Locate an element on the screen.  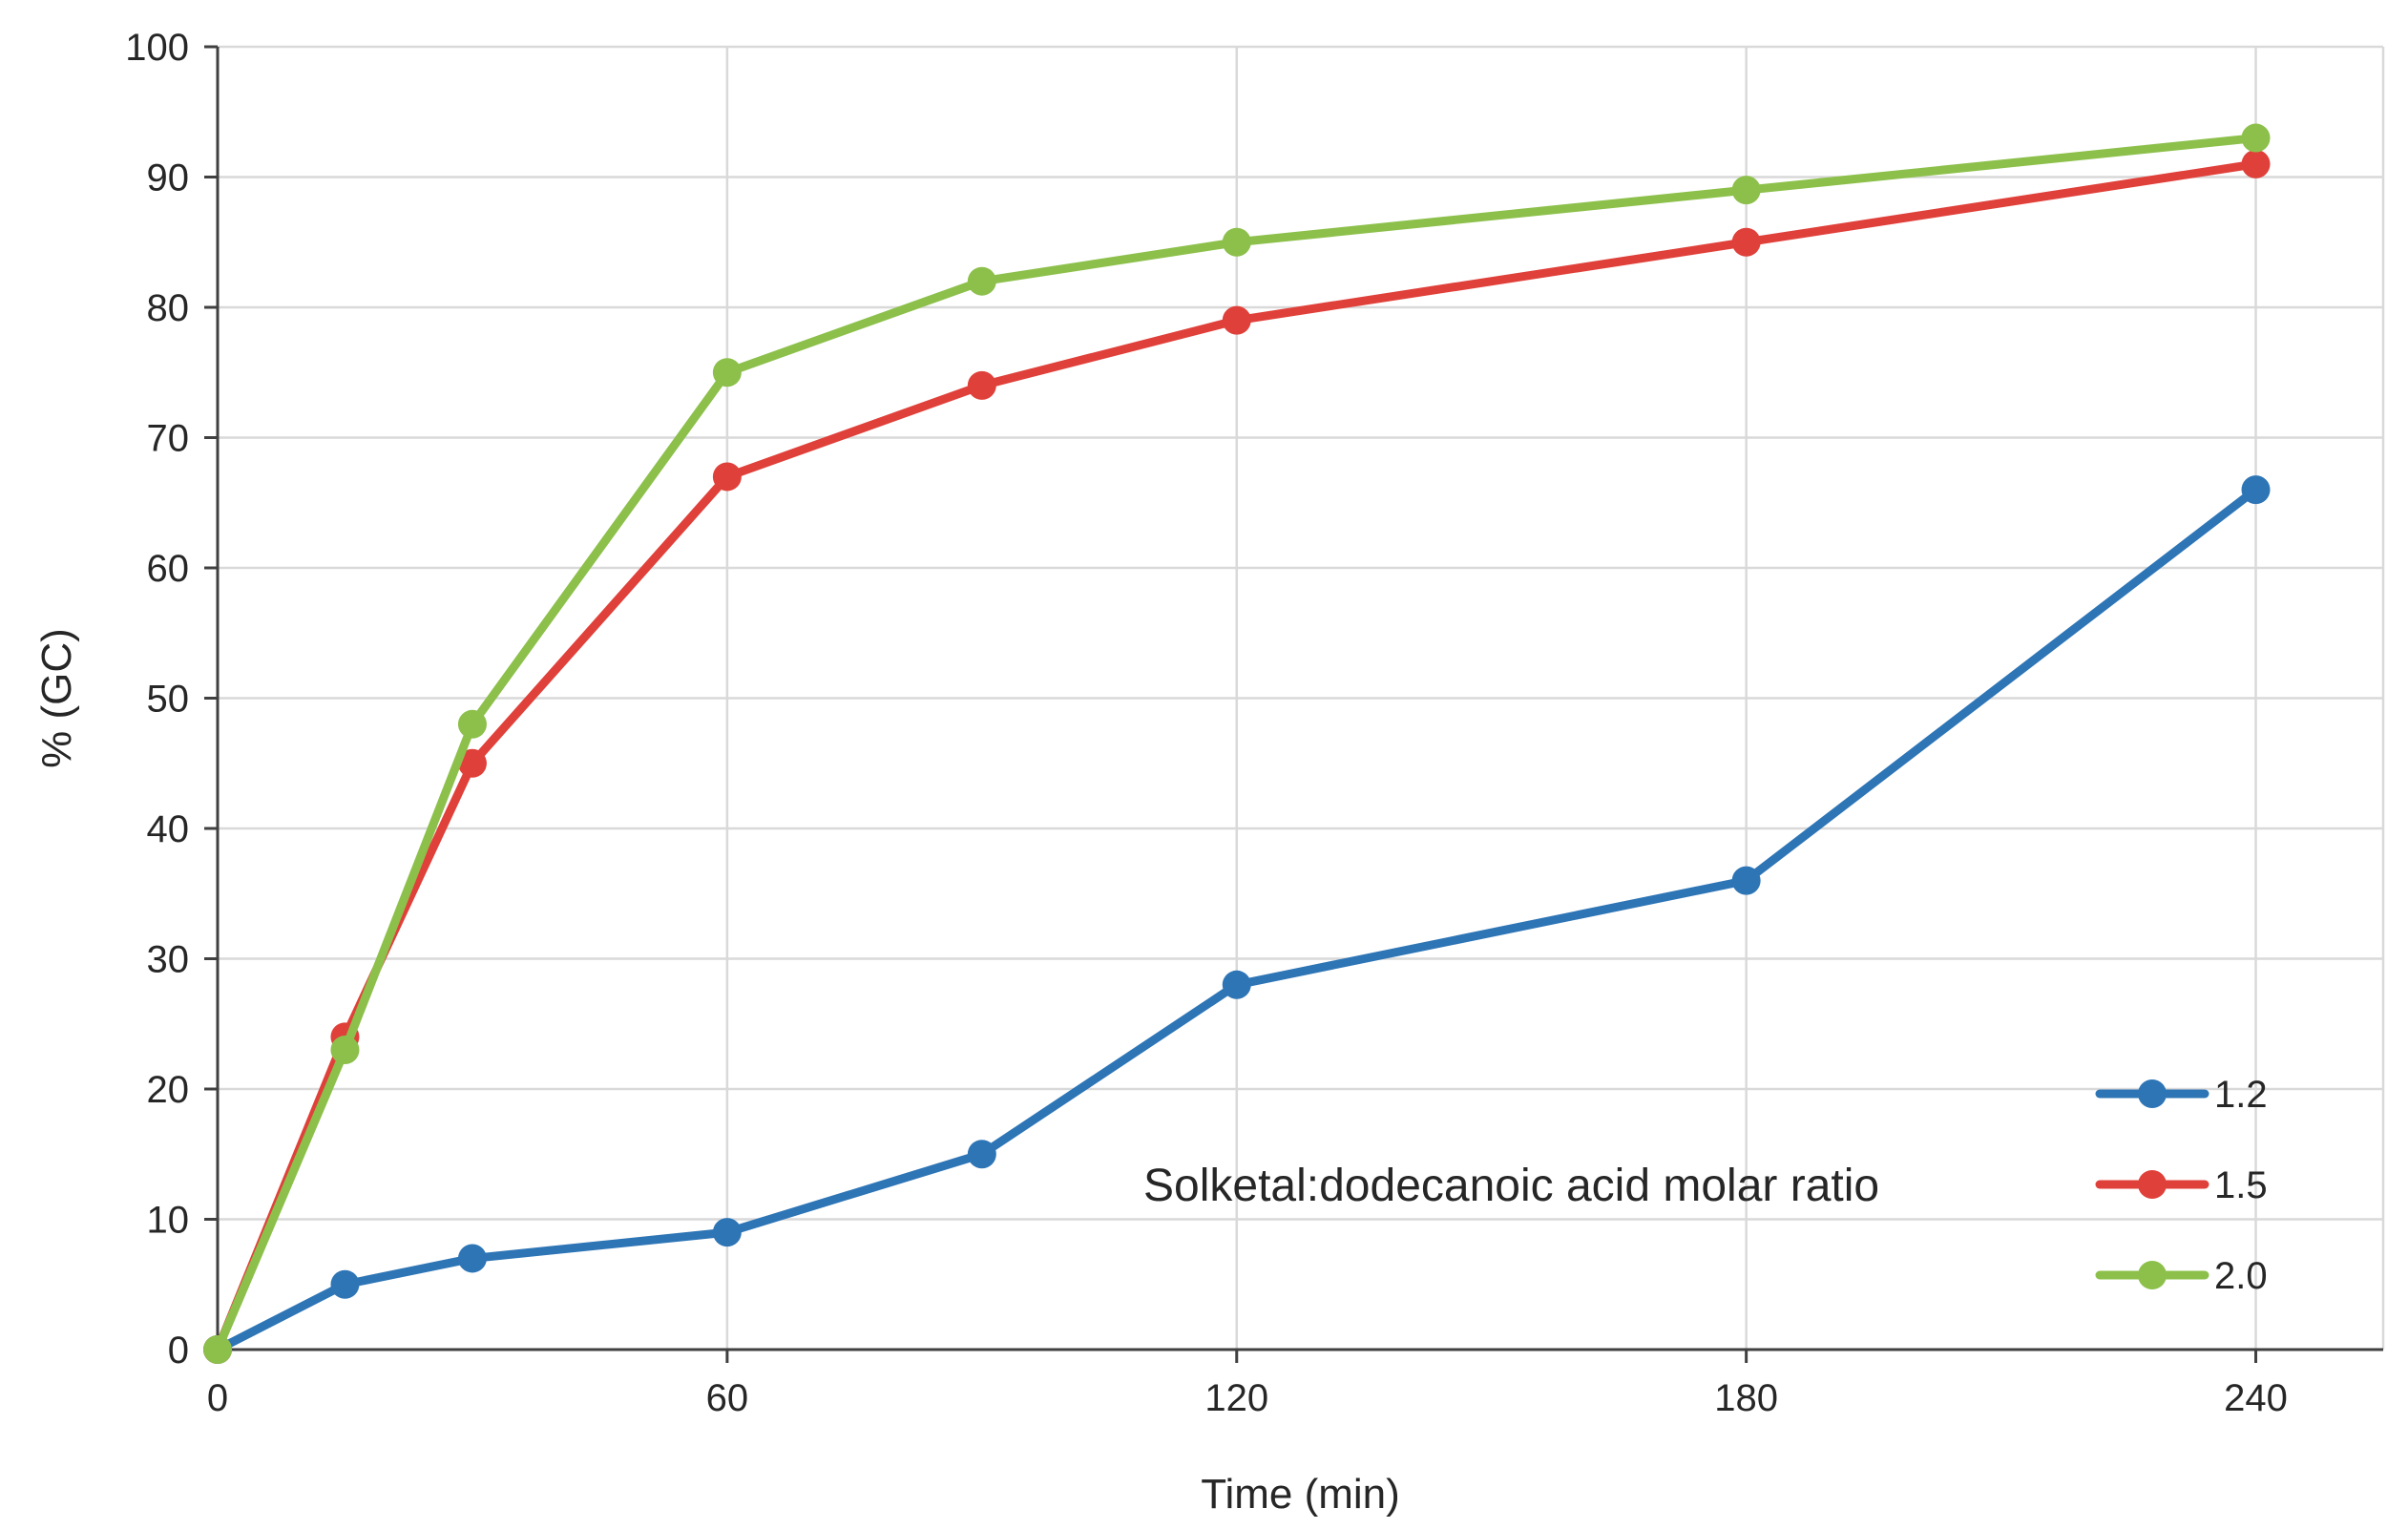
y-tick-label: 40 is located at coordinates (168, 829).